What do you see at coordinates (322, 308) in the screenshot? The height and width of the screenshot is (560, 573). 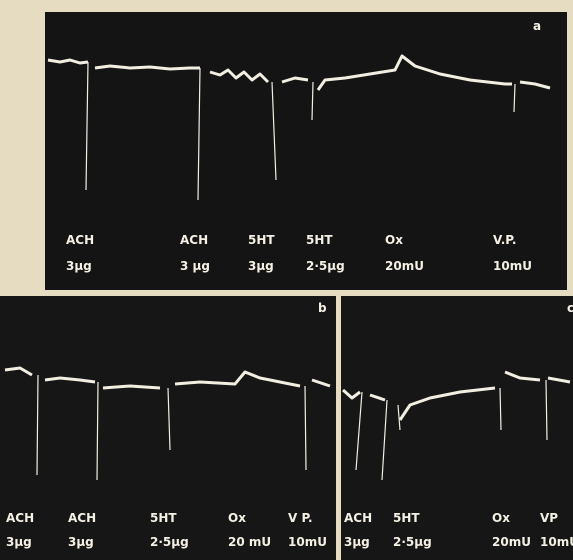 I see `panel-letter: b` at bounding box center [322, 308].